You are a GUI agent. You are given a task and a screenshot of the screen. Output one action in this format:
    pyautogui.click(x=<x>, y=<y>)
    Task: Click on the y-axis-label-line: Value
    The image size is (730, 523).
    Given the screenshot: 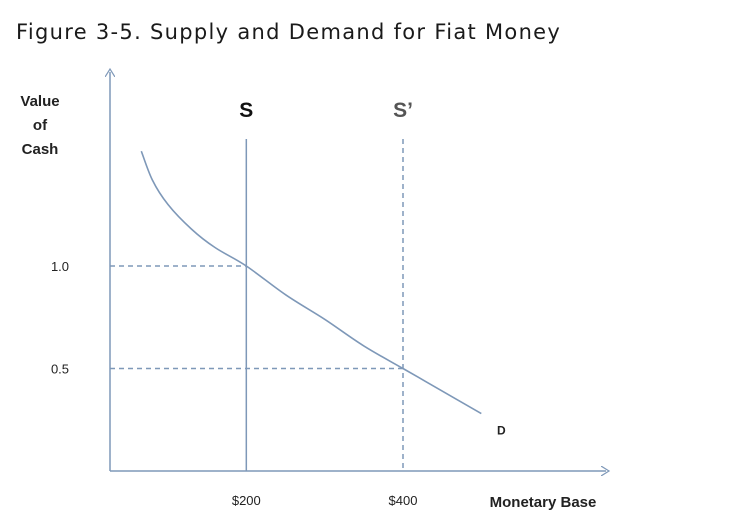 What is the action you would take?
    pyautogui.click(x=39, y=101)
    